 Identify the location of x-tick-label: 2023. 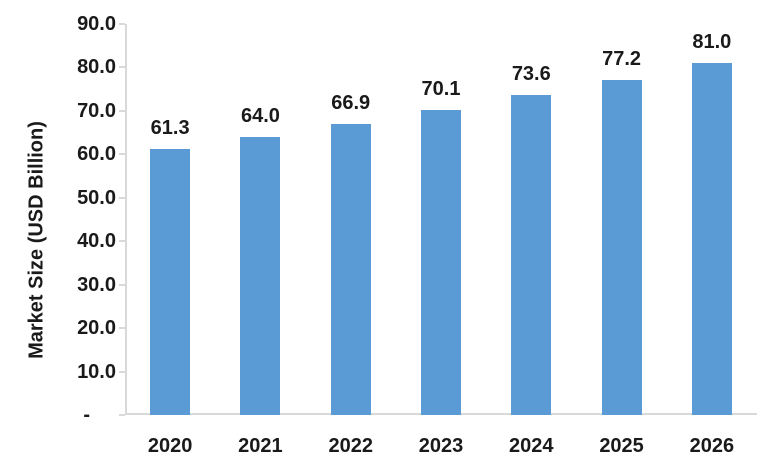
(441, 446).